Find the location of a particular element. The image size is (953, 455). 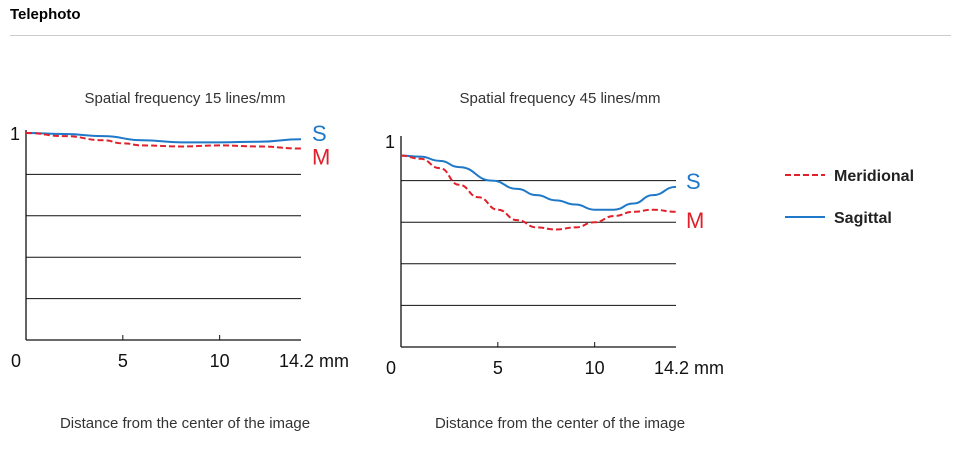

section-title: Telephoto is located at coordinates (45, 14).